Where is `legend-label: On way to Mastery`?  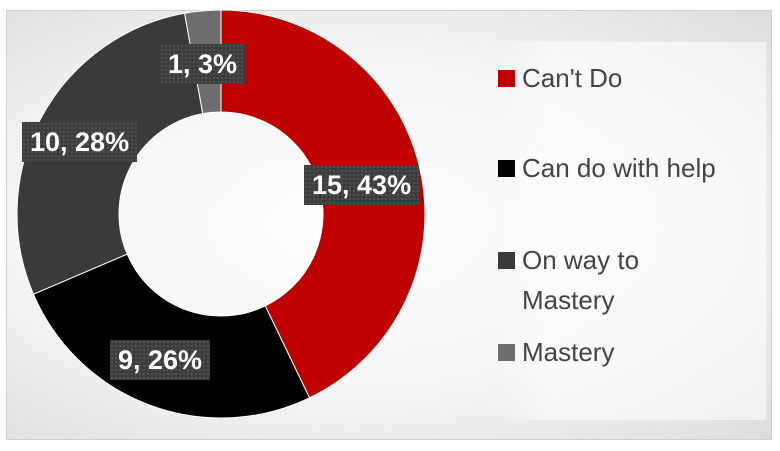
legend-label: On way to Mastery is located at coordinates (581, 280).